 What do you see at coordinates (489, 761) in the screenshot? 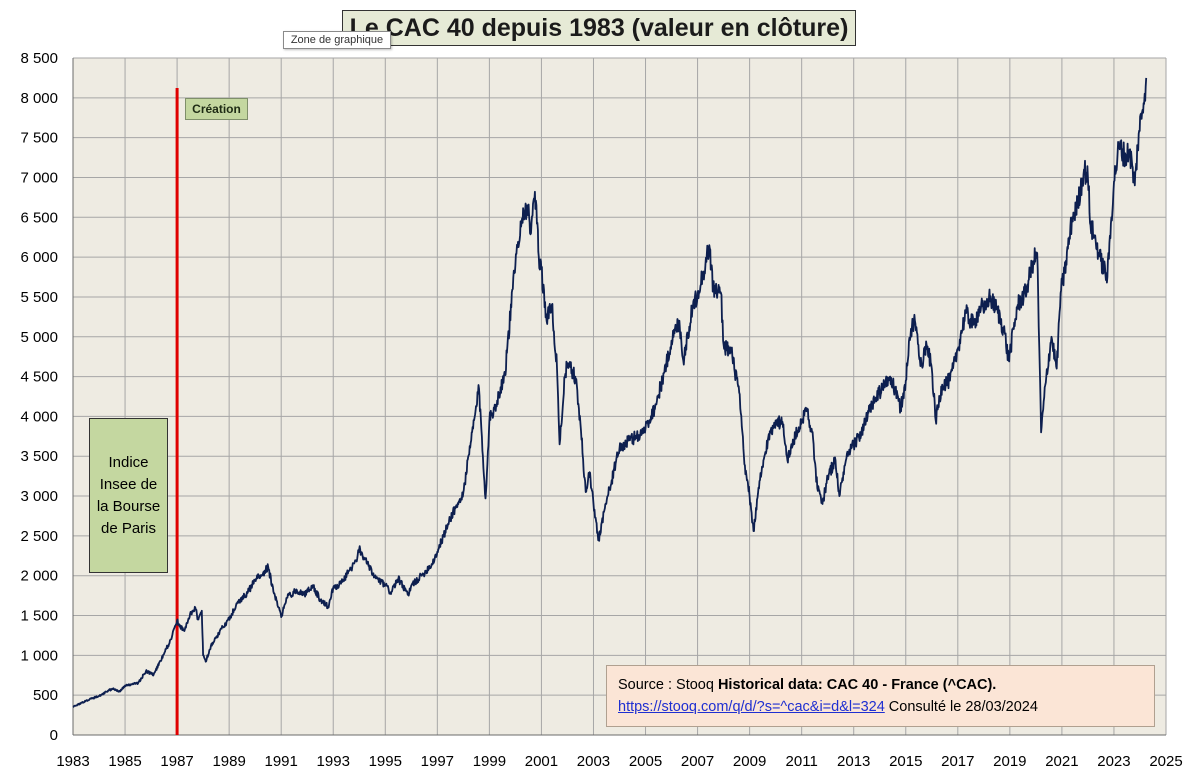
I see `x-tick-label: 1999` at bounding box center [489, 761].